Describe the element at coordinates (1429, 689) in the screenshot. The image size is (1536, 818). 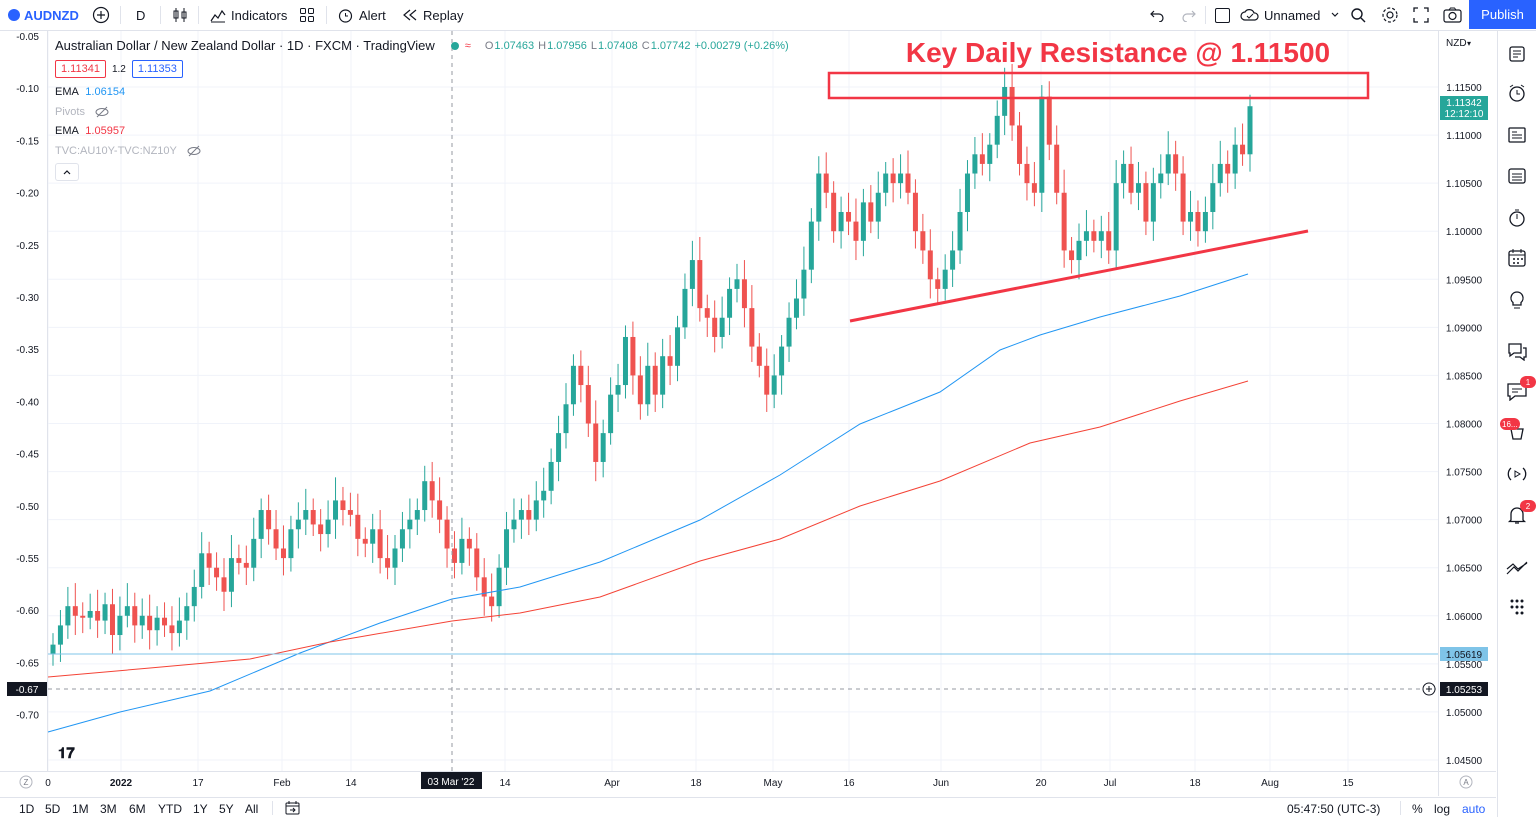
I see `crosshair-add-button` at that location.